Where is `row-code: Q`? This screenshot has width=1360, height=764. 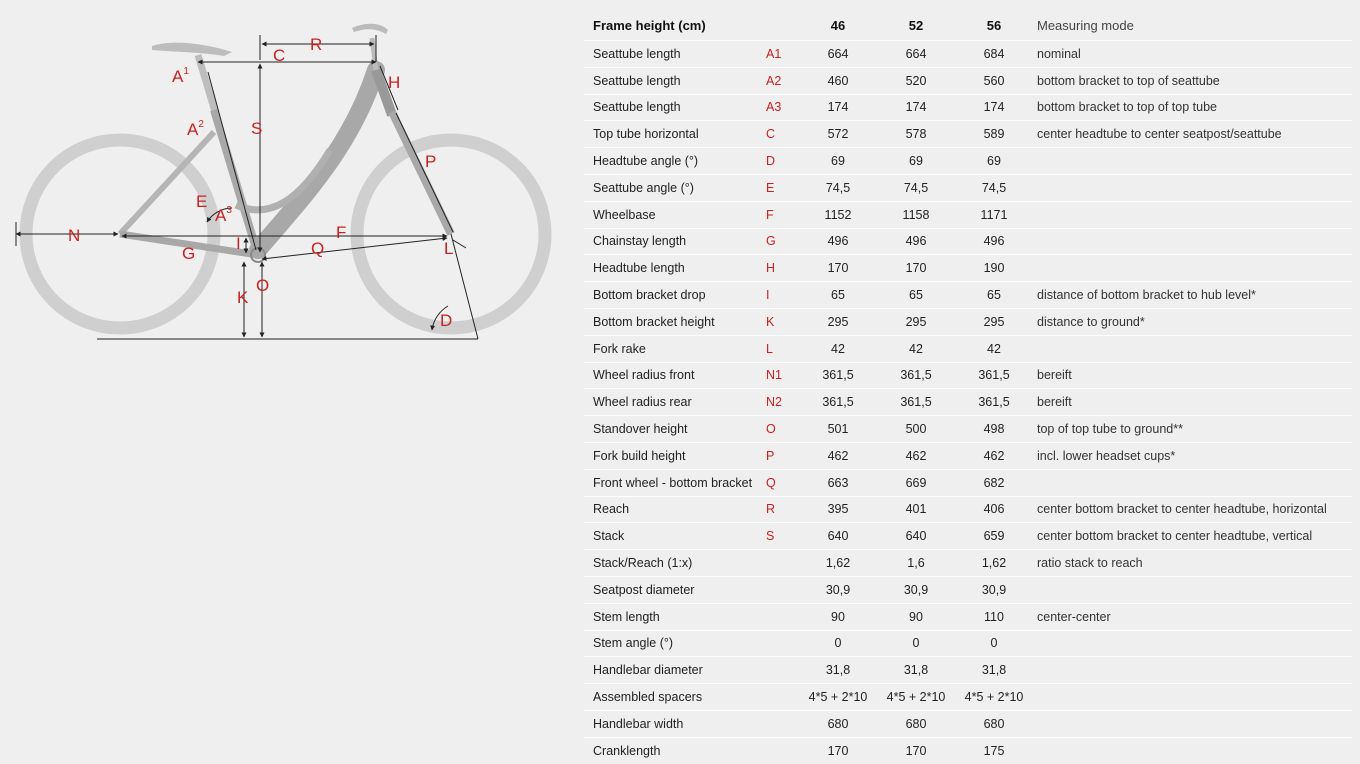
row-code: Q is located at coordinates (781, 482).